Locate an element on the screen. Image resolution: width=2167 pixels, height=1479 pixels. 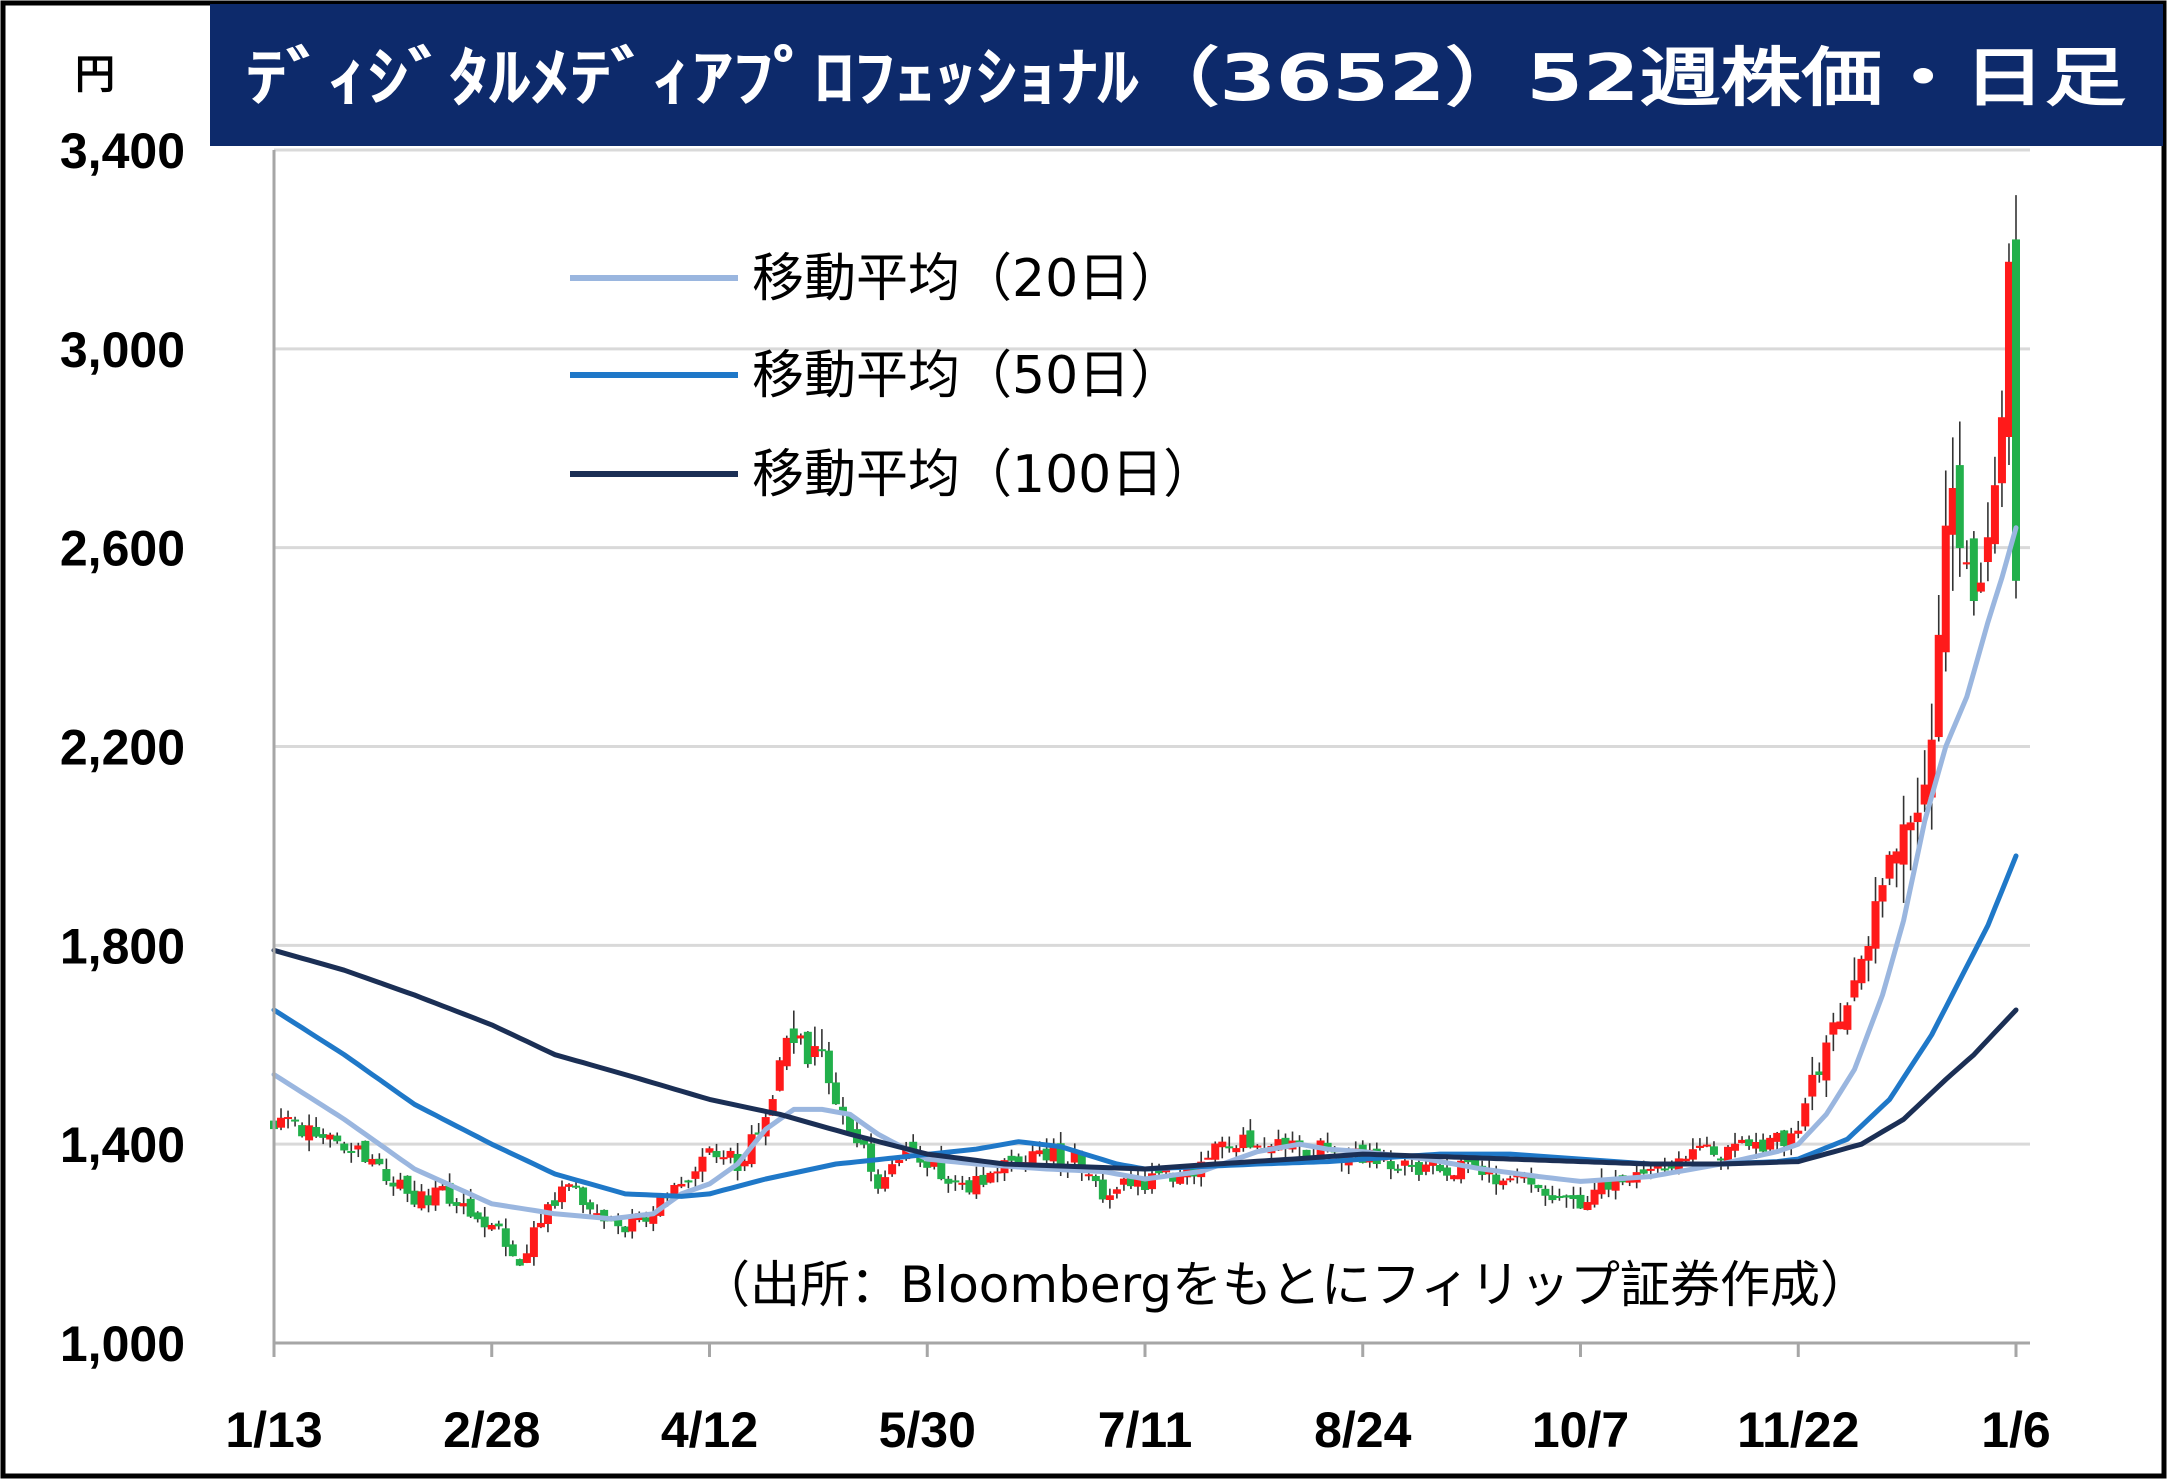
x-tick-label: 7/11 is located at coordinates (1145, 1430).